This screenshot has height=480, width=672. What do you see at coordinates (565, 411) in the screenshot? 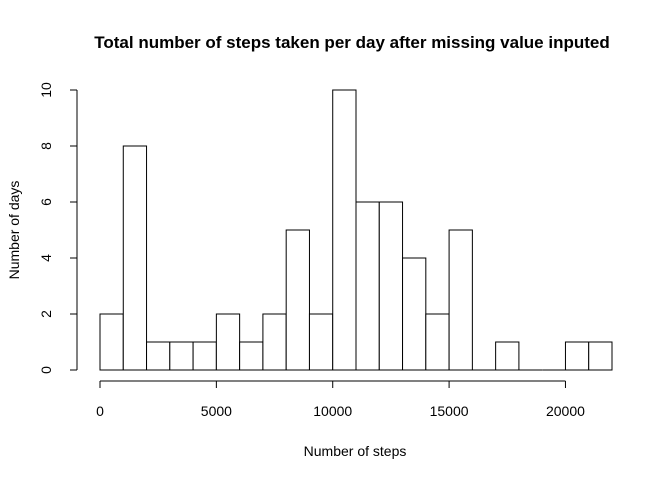
I see `x-tick-label: 20000` at bounding box center [565, 411].